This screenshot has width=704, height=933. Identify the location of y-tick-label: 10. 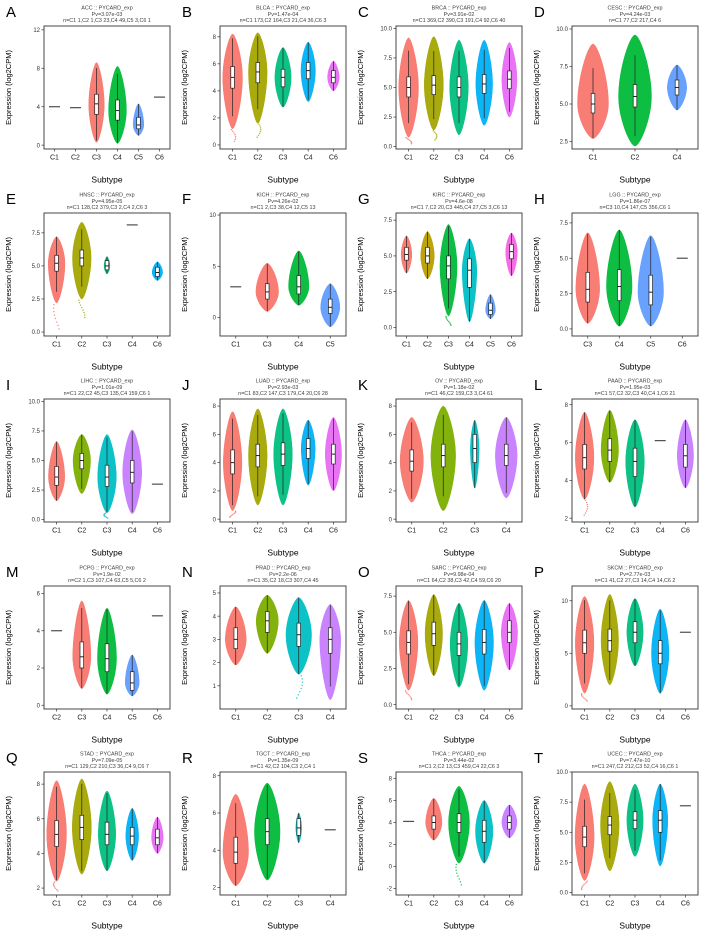
(564, 602).